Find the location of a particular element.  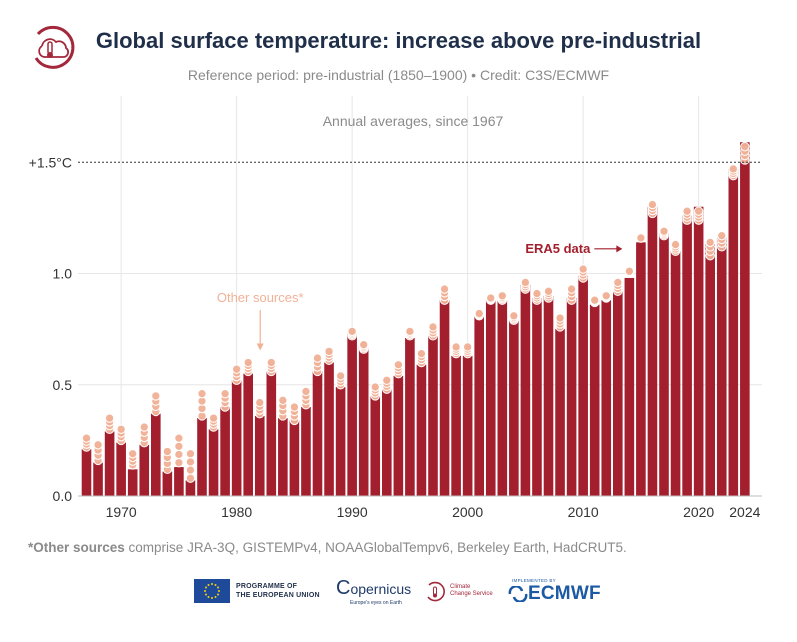

bar-2004 is located at coordinates (514, 408).